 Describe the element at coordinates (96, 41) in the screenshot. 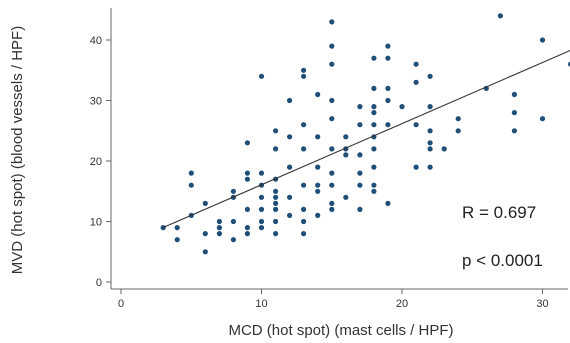

I see `y-tick-label: 40` at that location.